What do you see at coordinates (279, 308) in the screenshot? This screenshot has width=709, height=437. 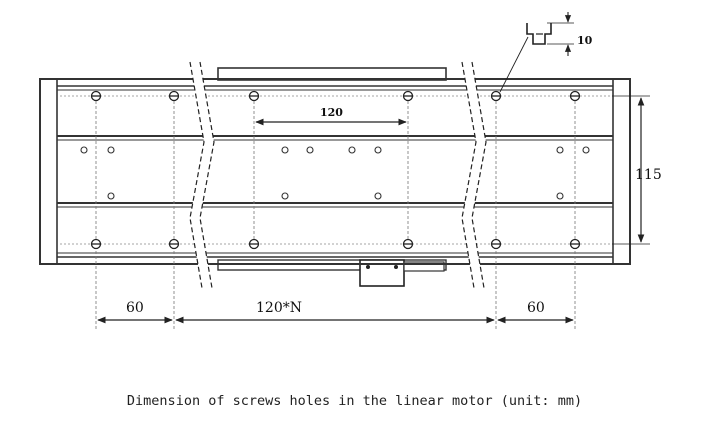 I see `dimension-middle-label: 120*N` at bounding box center [279, 308].